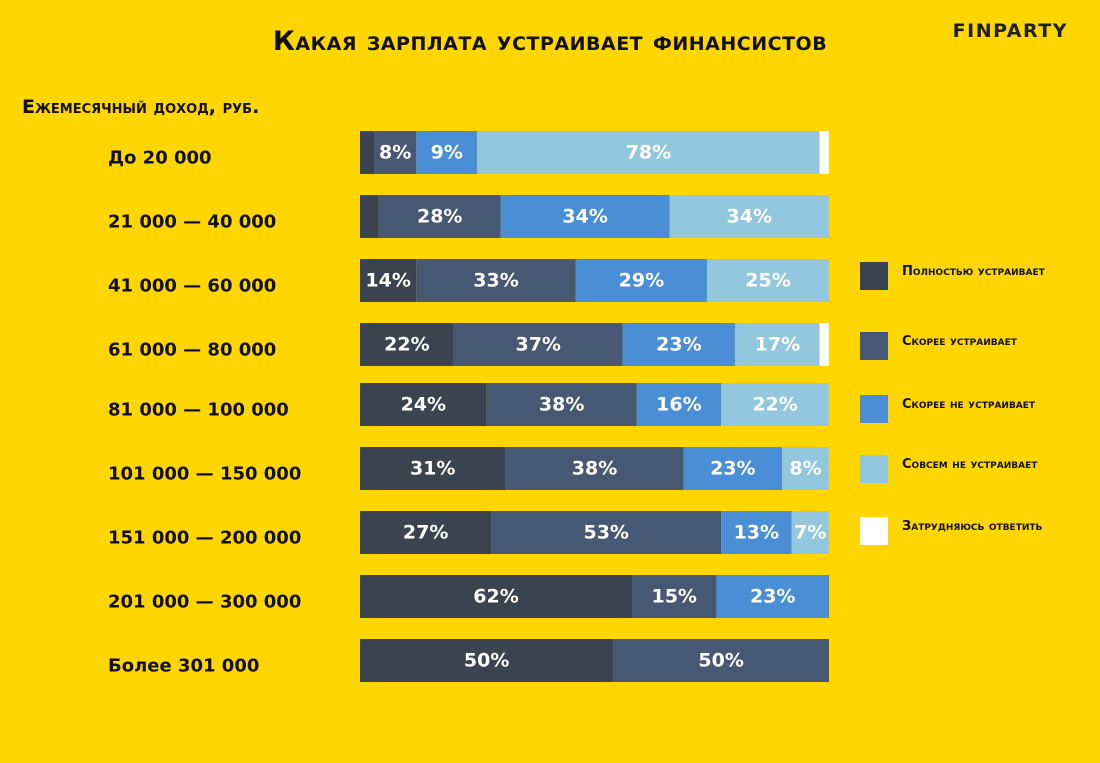  Describe the element at coordinates (550, 41) in the screenshot. I see `chart-title: Какая зарплата устраивает финансистов` at that location.